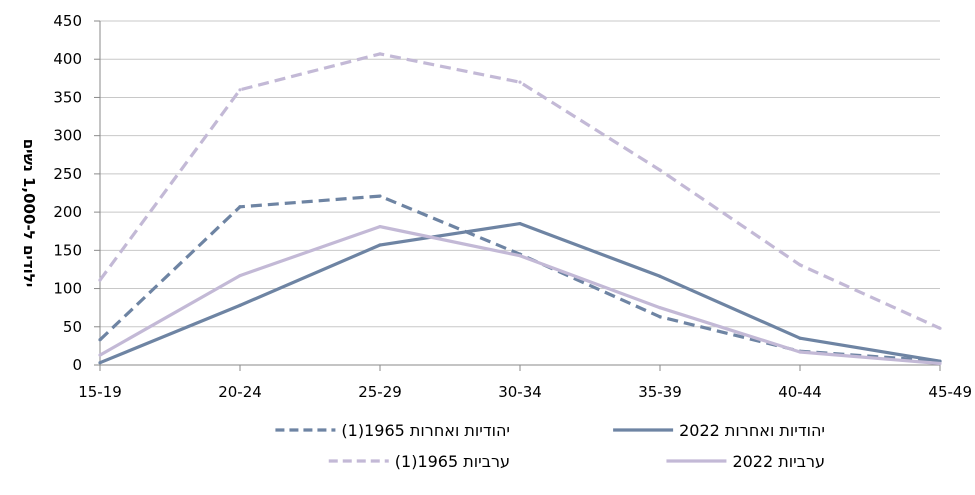 Image resolution: width=975 pixels, height=495 pixels. What do you see at coordinates (452, 461) in the screenshot?
I see `legend-label: ערביות 1965(1)` at bounding box center [452, 461].